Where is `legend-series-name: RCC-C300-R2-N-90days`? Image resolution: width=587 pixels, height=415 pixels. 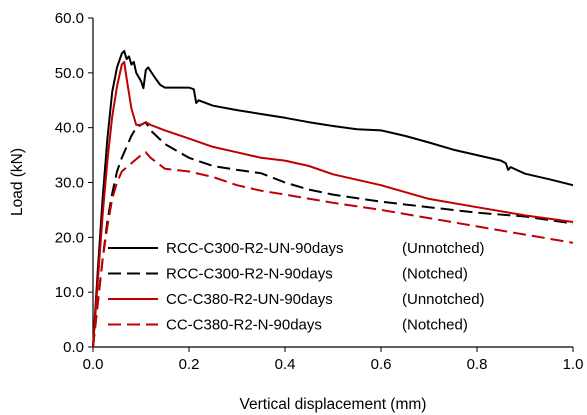 legend-series-name: RCC-C300-R2-N-90days is located at coordinates (249, 274).